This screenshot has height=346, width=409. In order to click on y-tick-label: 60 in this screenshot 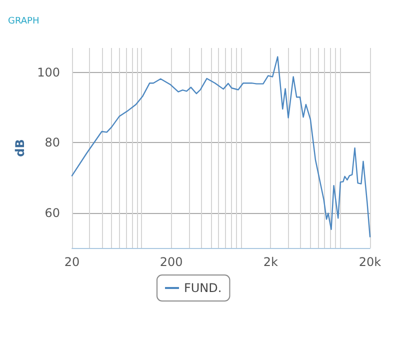, I will do `click(52, 213)`.